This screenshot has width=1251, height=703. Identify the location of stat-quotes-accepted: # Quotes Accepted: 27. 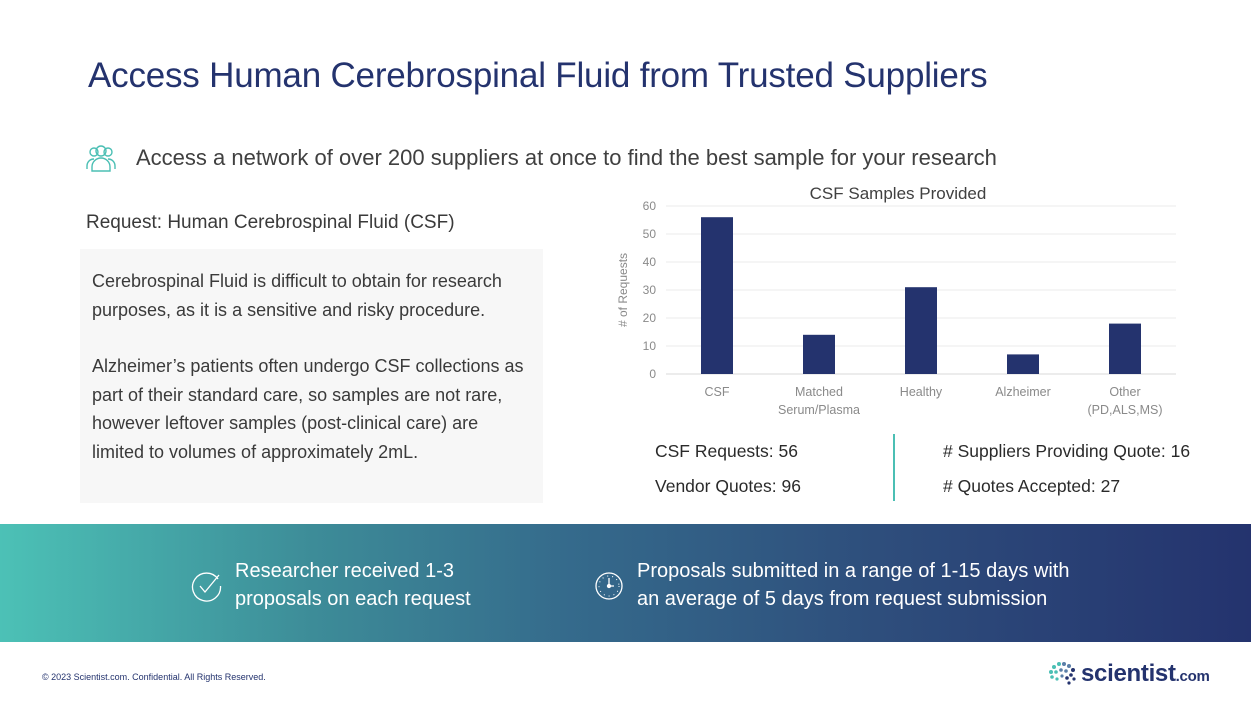
(1066, 486).